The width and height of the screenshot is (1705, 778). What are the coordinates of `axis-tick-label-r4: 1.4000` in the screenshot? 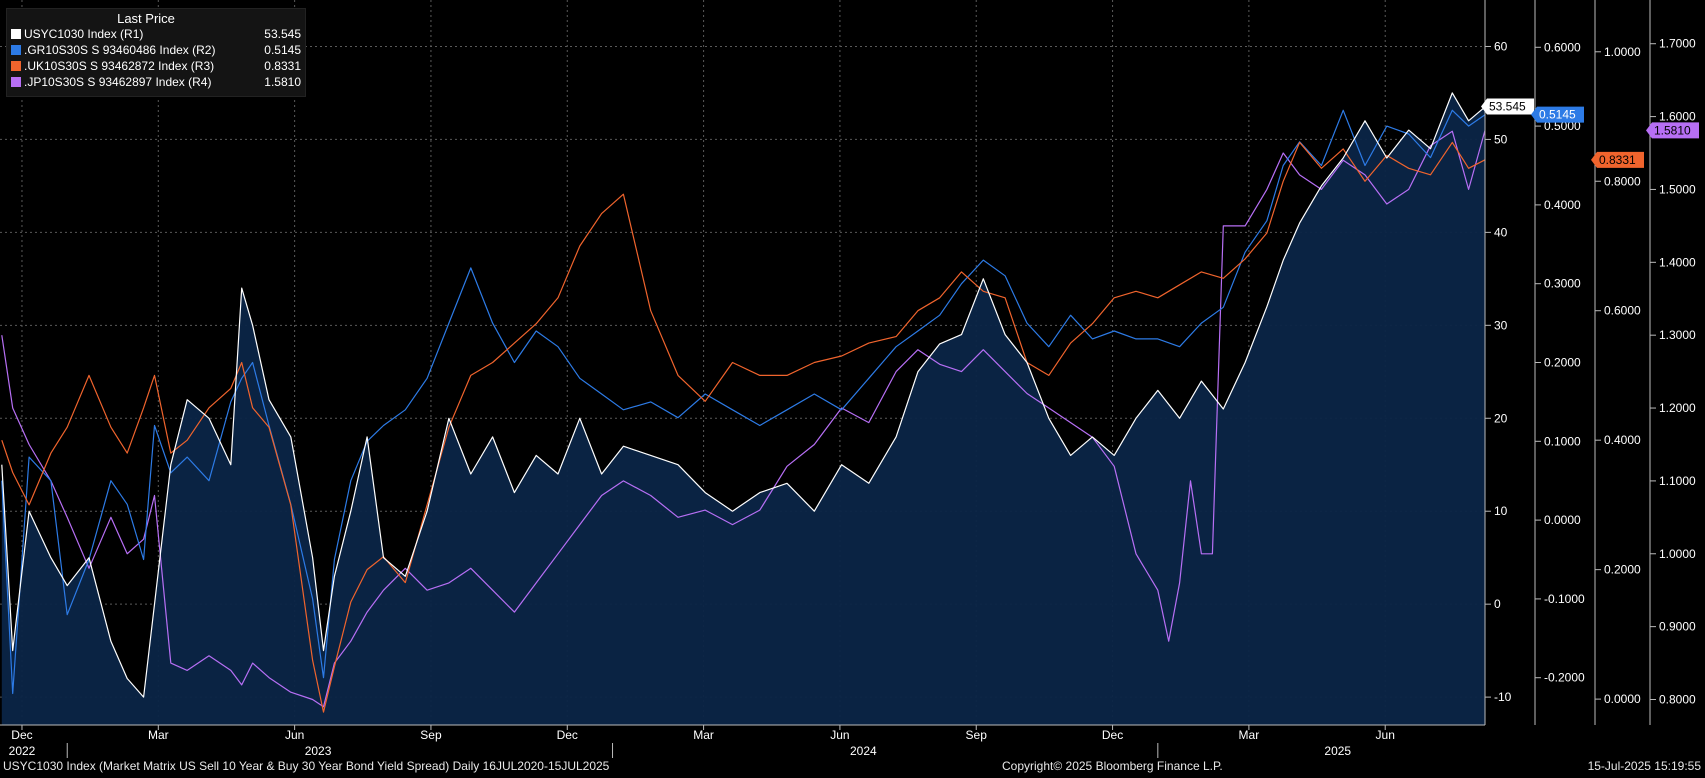 It's located at (1677, 262).